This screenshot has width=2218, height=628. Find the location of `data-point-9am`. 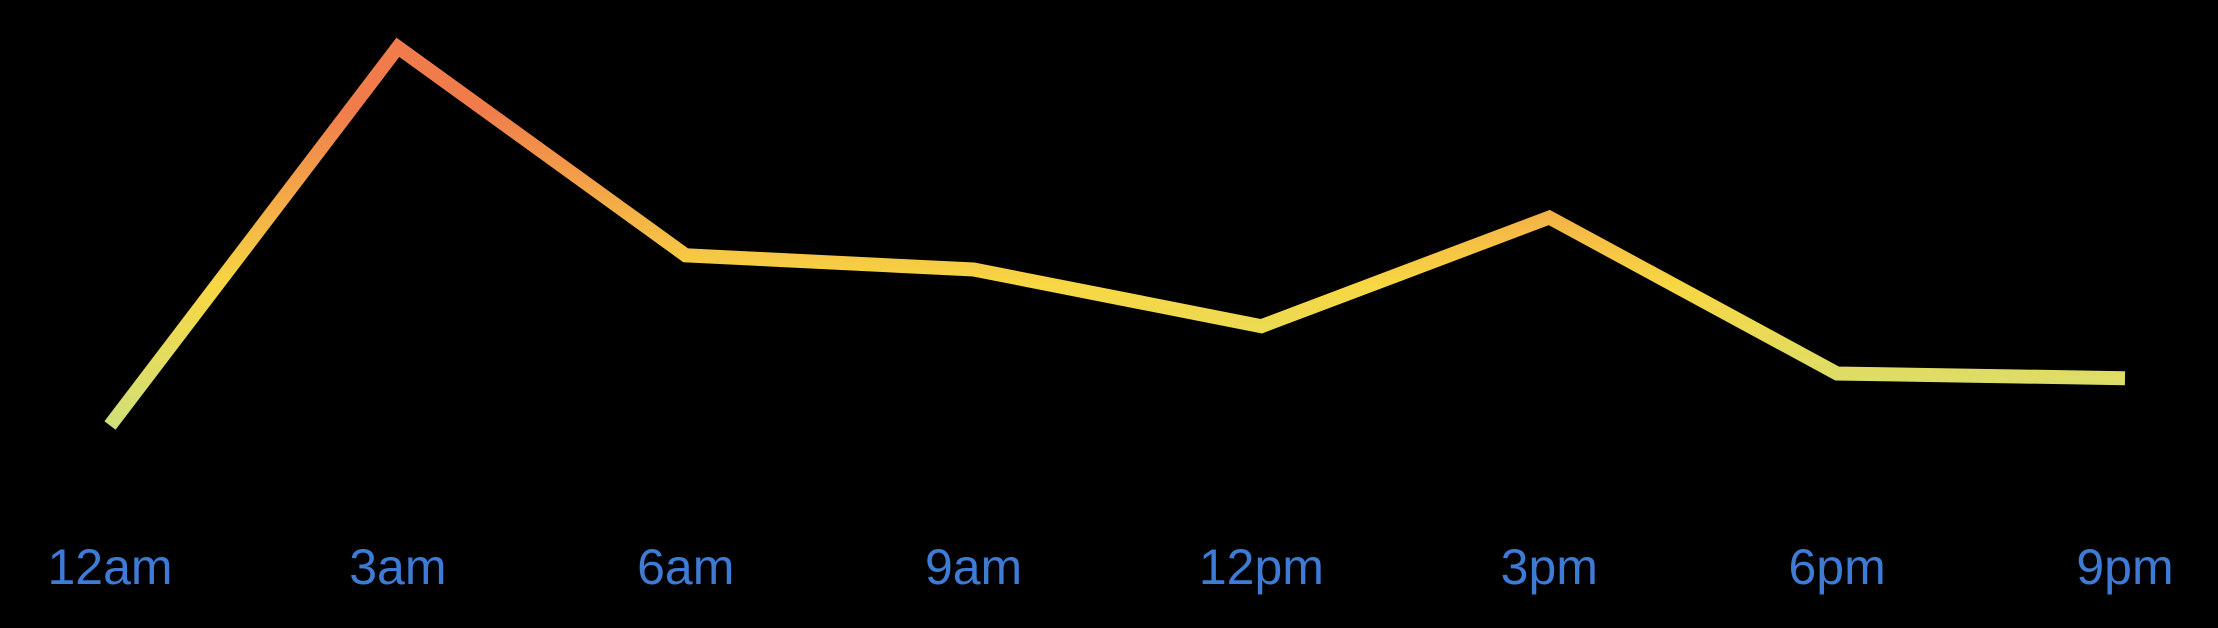

data-point-9am is located at coordinates (974, 269).